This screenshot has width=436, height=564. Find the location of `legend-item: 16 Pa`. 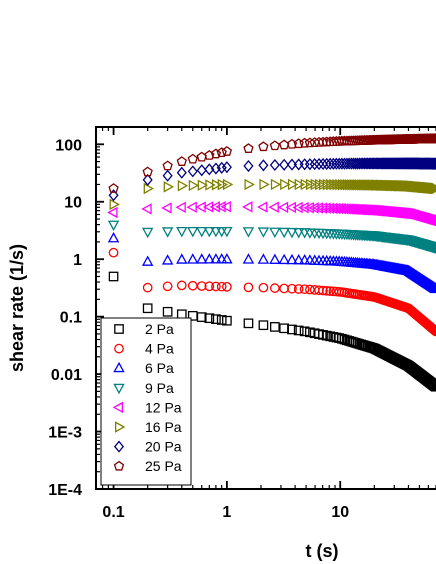

legend-item: 16 Pa is located at coordinates (148, 427).